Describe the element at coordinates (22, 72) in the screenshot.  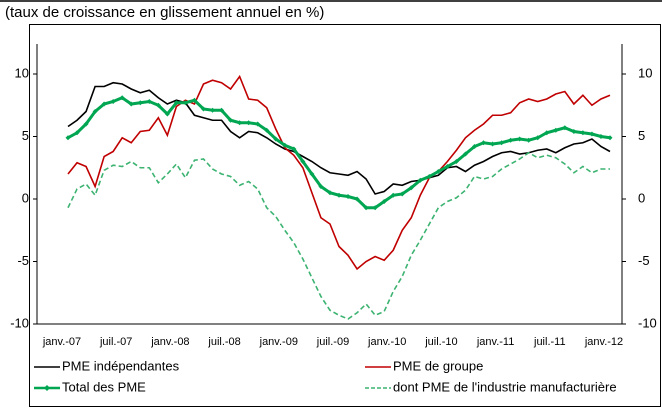
I see `y-tick-label: 10` at that location.